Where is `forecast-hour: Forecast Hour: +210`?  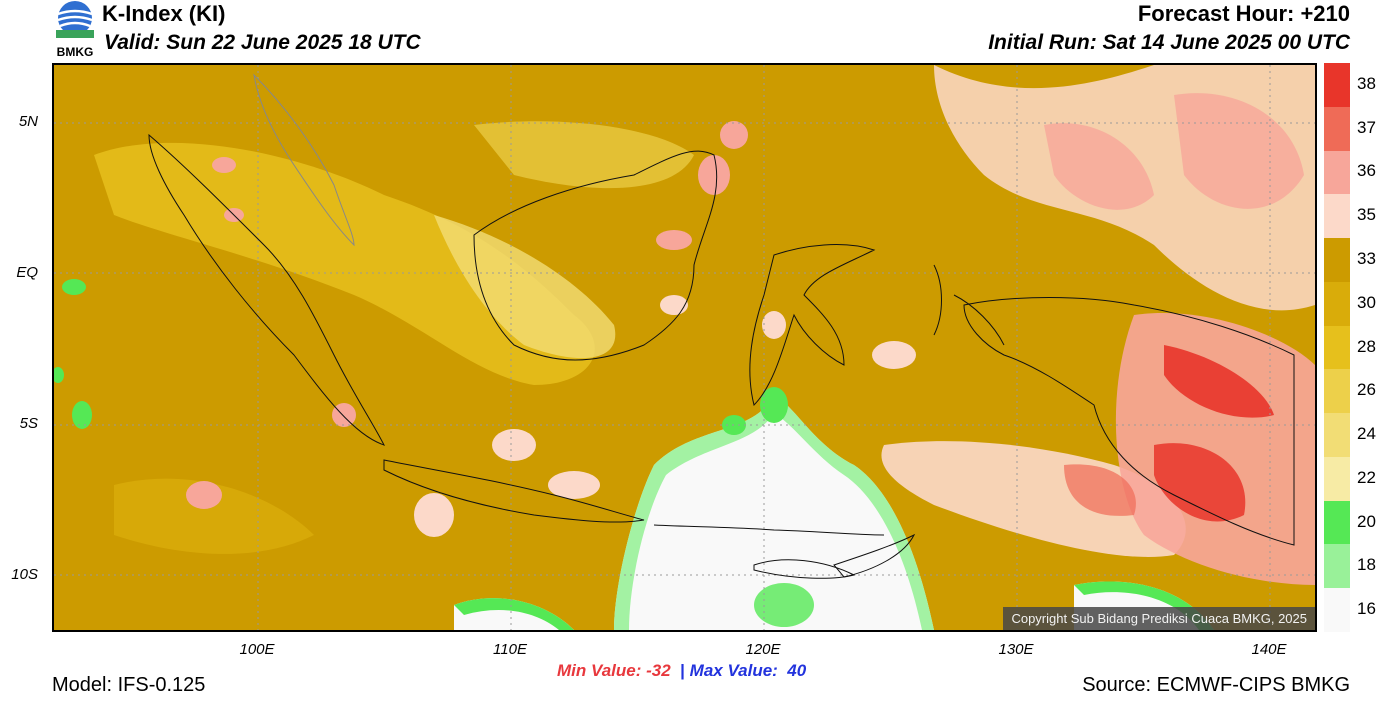 forecast-hour: Forecast Hour: +210 is located at coordinates (1243, 13).